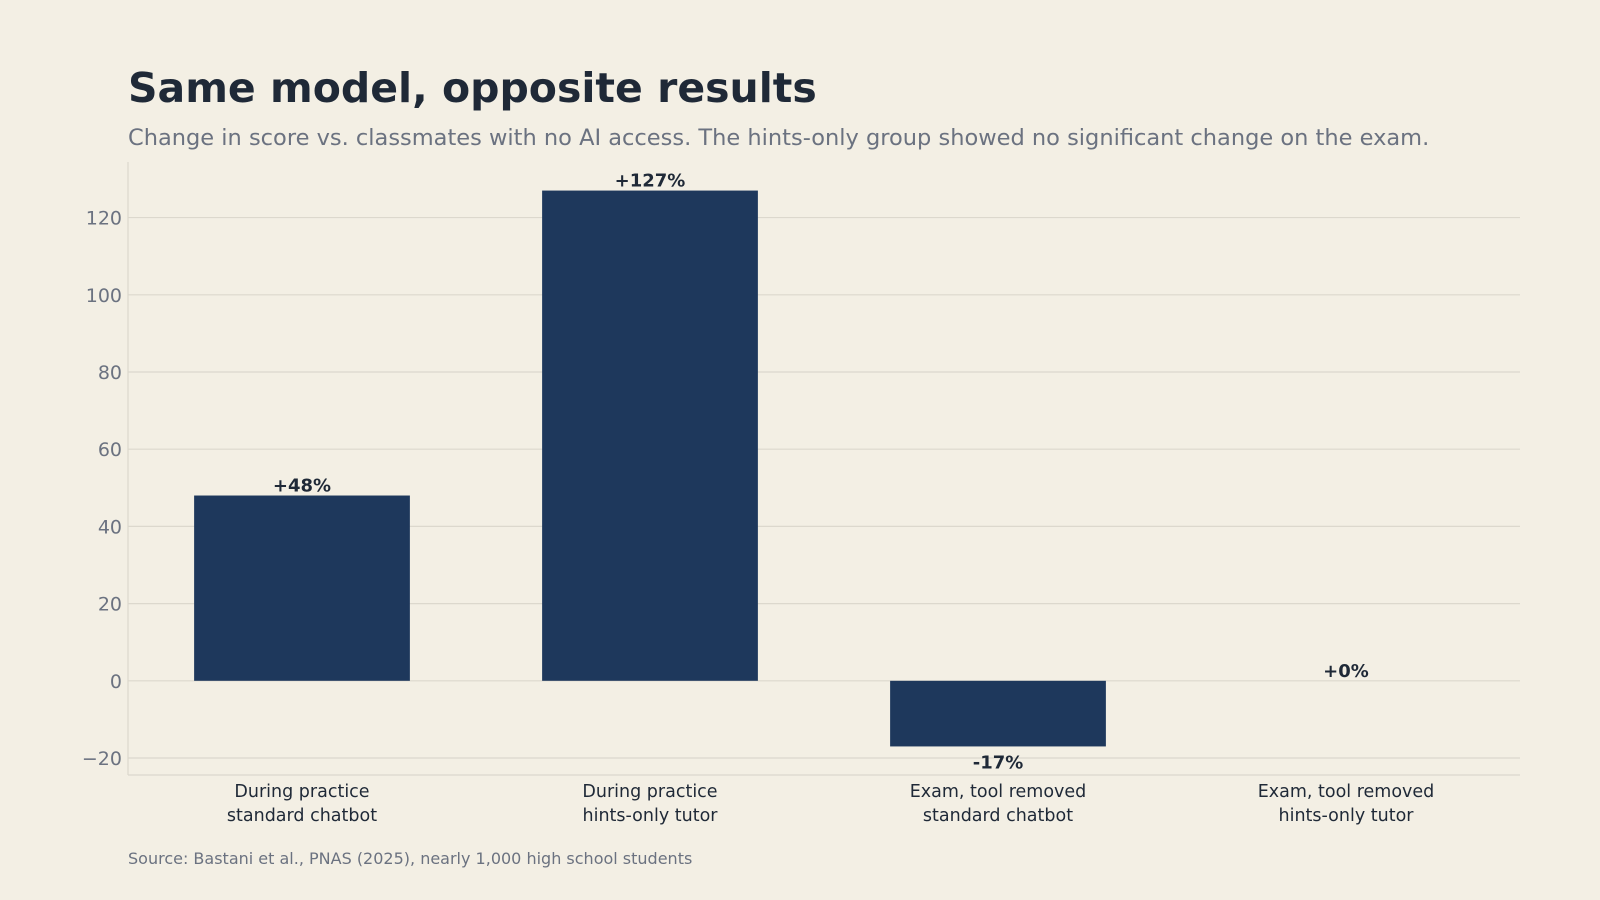  What do you see at coordinates (650, 181) in the screenshot?
I see `data-label: +127%` at bounding box center [650, 181].